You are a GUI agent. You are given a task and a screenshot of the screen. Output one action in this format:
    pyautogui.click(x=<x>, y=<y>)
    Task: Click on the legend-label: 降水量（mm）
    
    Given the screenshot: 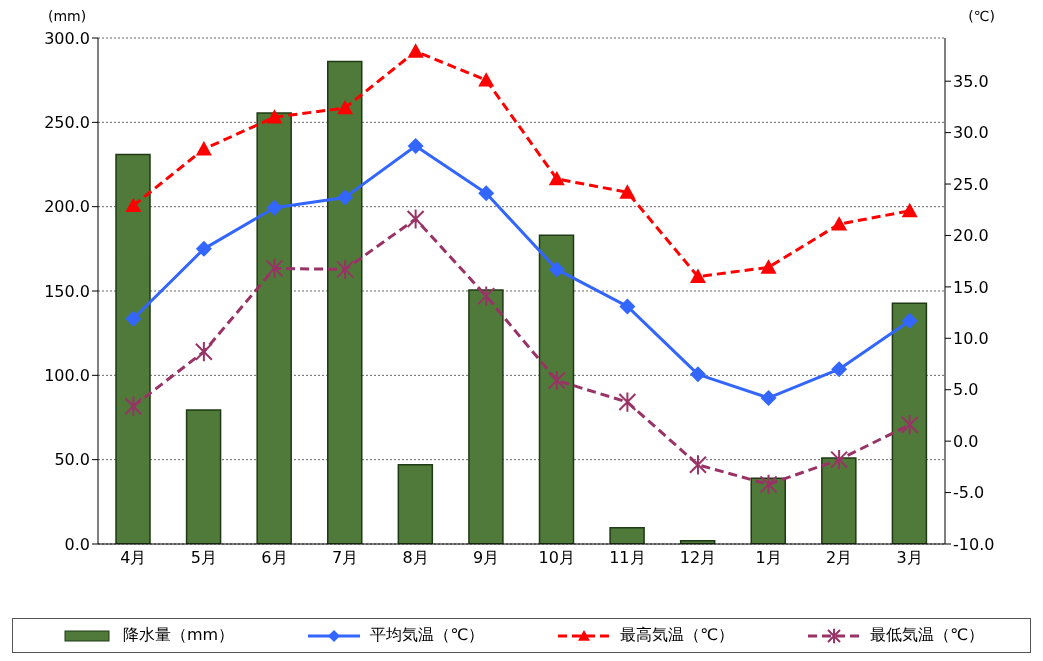 What is the action you would take?
    pyautogui.click(x=178, y=635)
    